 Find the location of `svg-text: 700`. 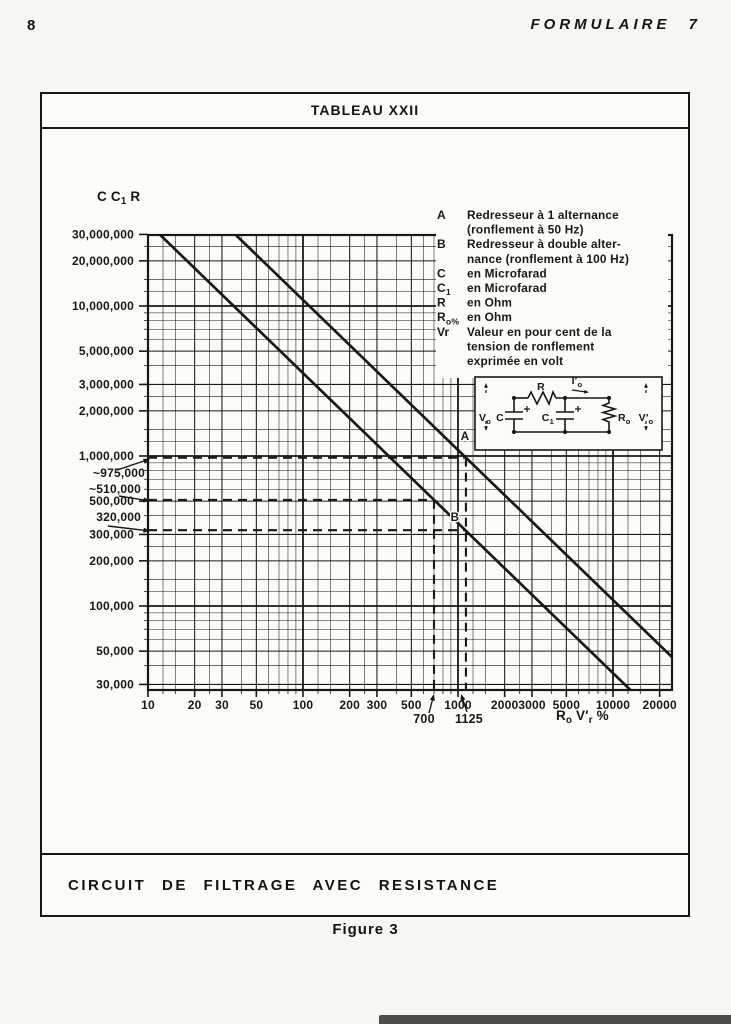

svg-text: 700 is located at coordinates (423, 719).